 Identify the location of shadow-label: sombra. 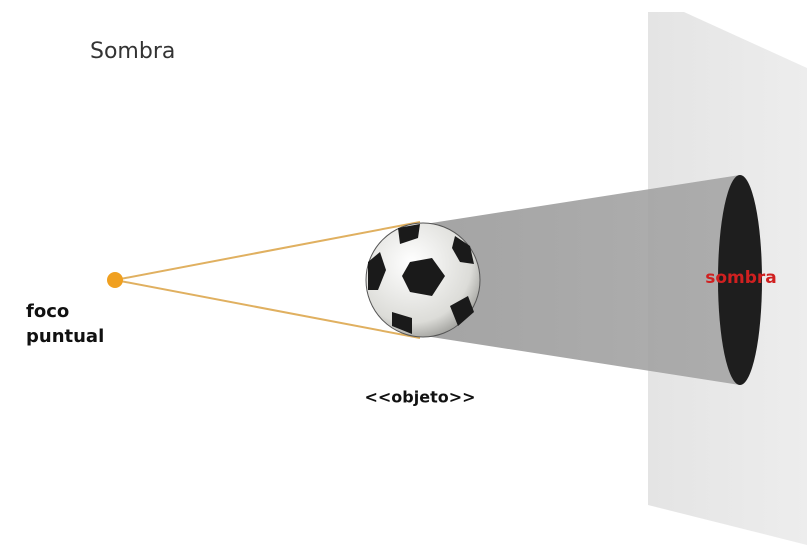
(741, 278).